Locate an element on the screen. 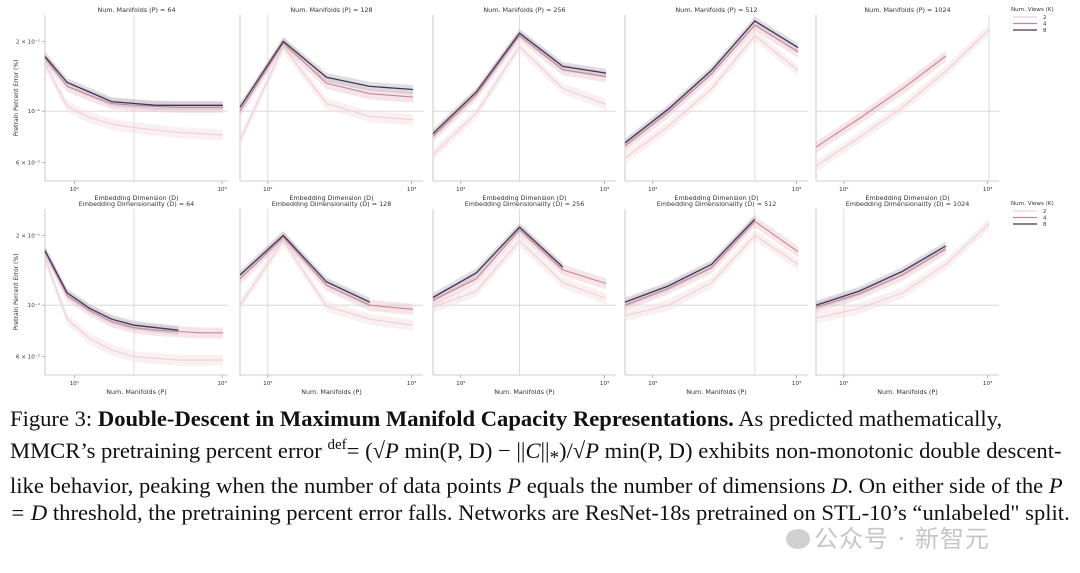 This screenshot has height=573, width=1080. panel-title: Embedding Dimensionality (D) = 512 is located at coordinates (717, 204).